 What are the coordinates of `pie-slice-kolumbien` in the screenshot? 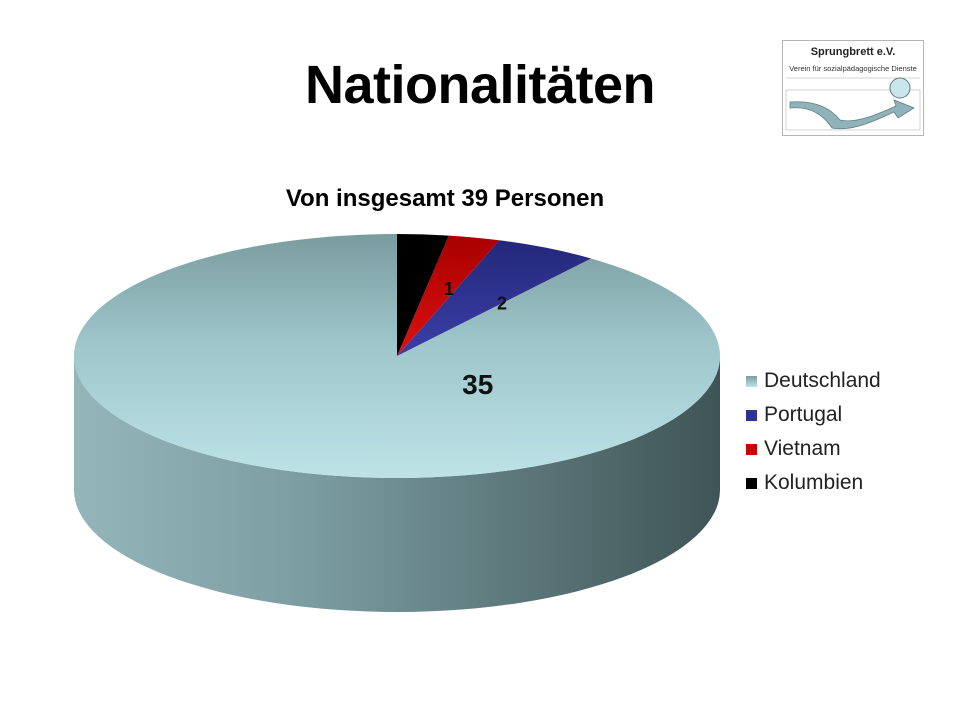 It's located at (423, 295).